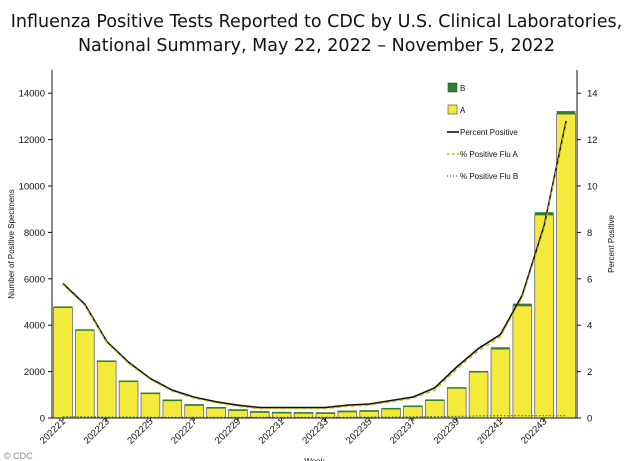 The image size is (633, 461). Describe the element at coordinates (452, 109) in the screenshot. I see `legend-swatch-a` at that location.